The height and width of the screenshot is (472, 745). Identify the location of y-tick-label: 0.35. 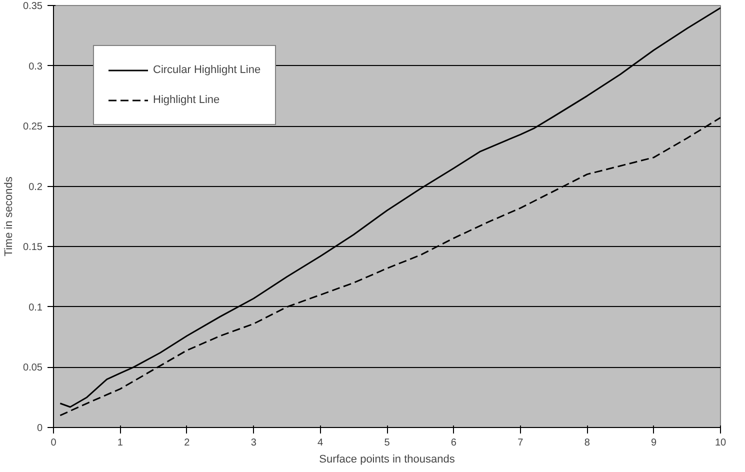
(33, 6).